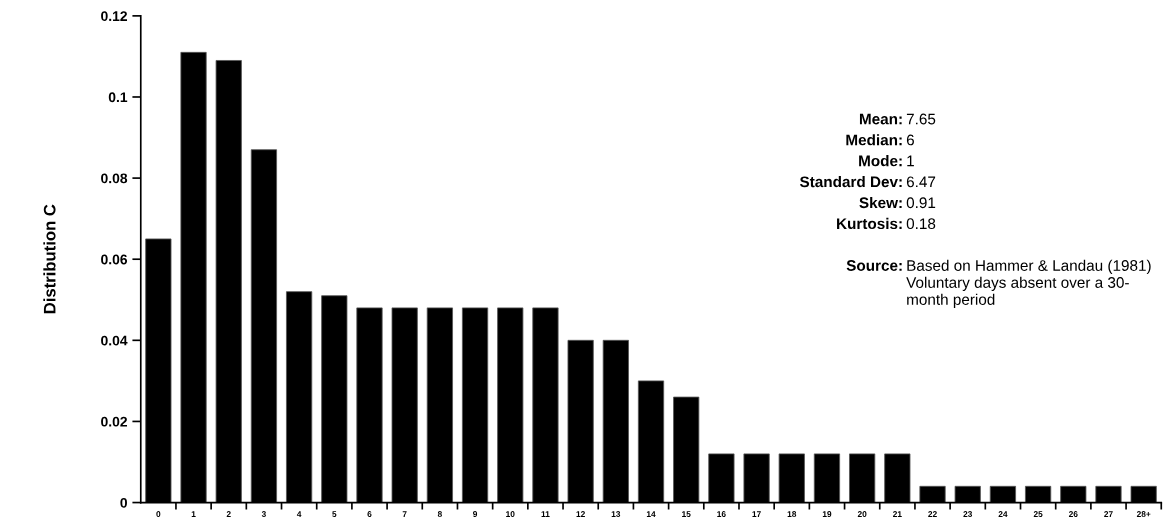  What do you see at coordinates (158, 514) in the screenshot?
I see `x-tick-label: 0` at bounding box center [158, 514].